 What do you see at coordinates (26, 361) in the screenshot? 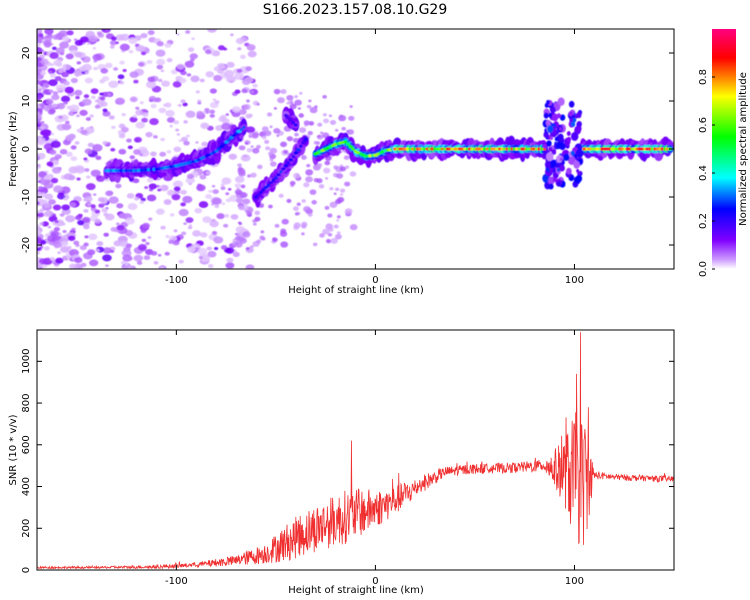
I see `y-tick-label: 1000` at bounding box center [26, 361].